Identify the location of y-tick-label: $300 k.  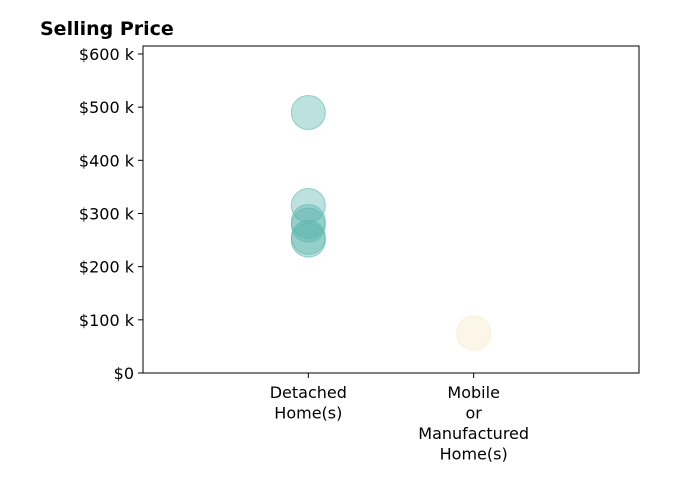
(107, 213).